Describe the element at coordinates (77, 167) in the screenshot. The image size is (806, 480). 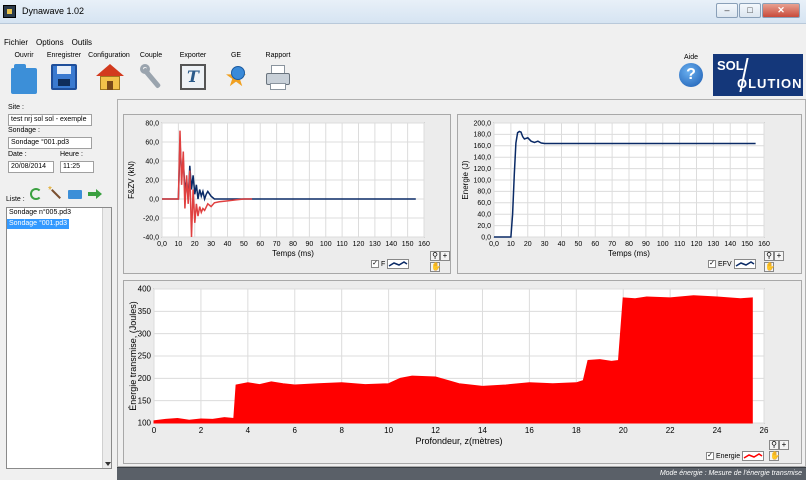
I see `heure-field: 11:25` at that location.